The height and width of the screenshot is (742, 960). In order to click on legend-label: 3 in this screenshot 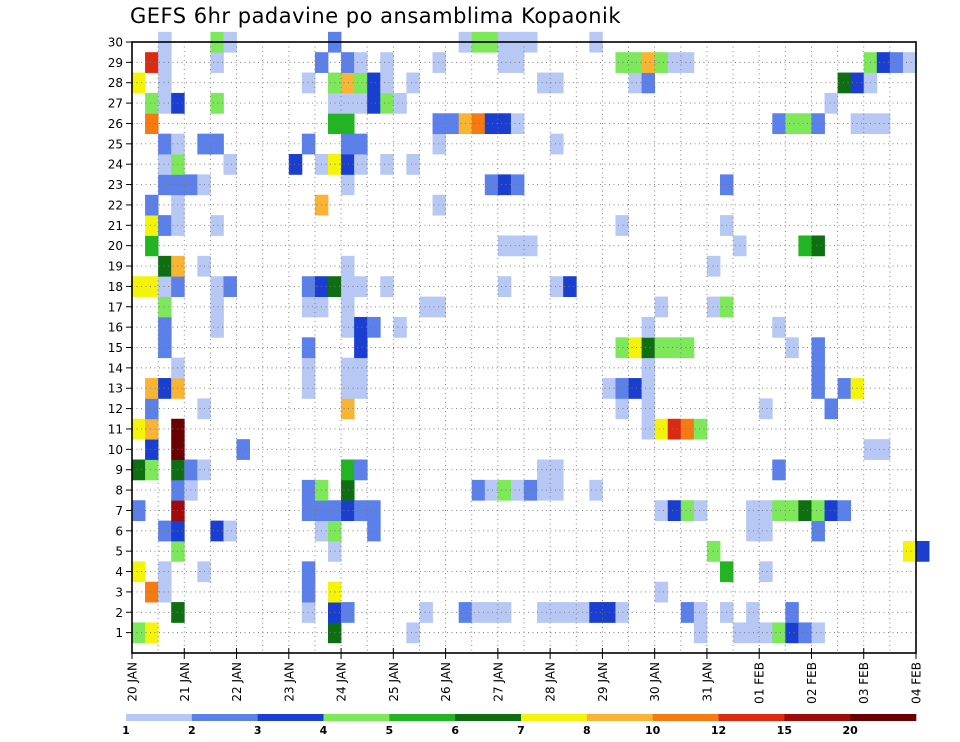, I will do `click(258, 730)`.